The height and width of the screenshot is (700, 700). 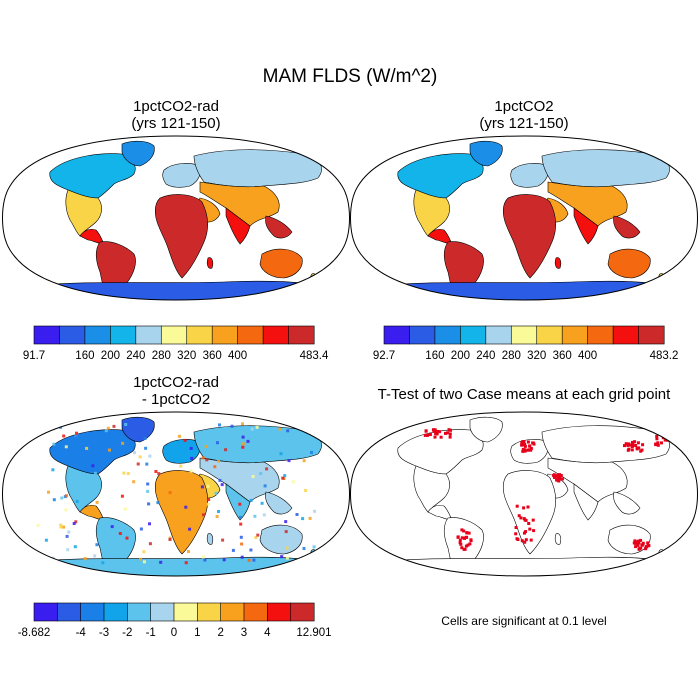 What do you see at coordinates (431, 213) in the screenshot?
I see `continent-na-south` at bounding box center [431, 213].